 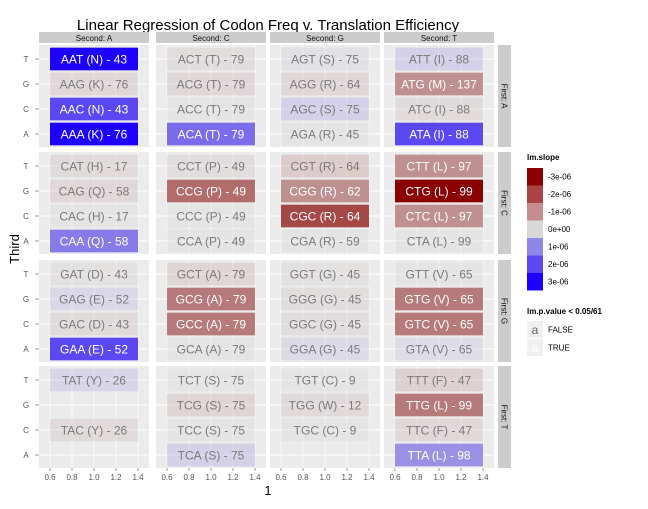 I want to click on y-tick-label: C, so click(x=26, y=109).